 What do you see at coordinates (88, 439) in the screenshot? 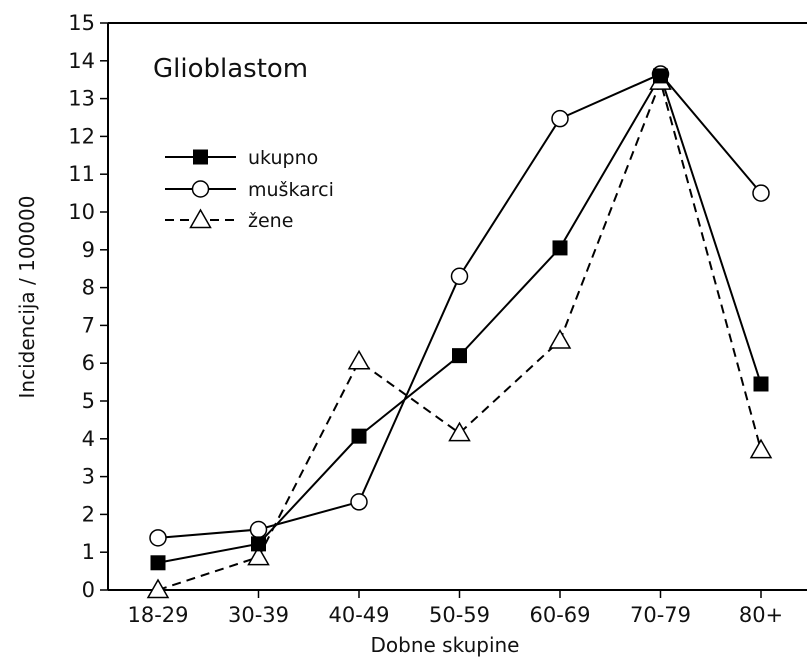
I see `y-tick-label: 4` at bounding box center [88, 439].